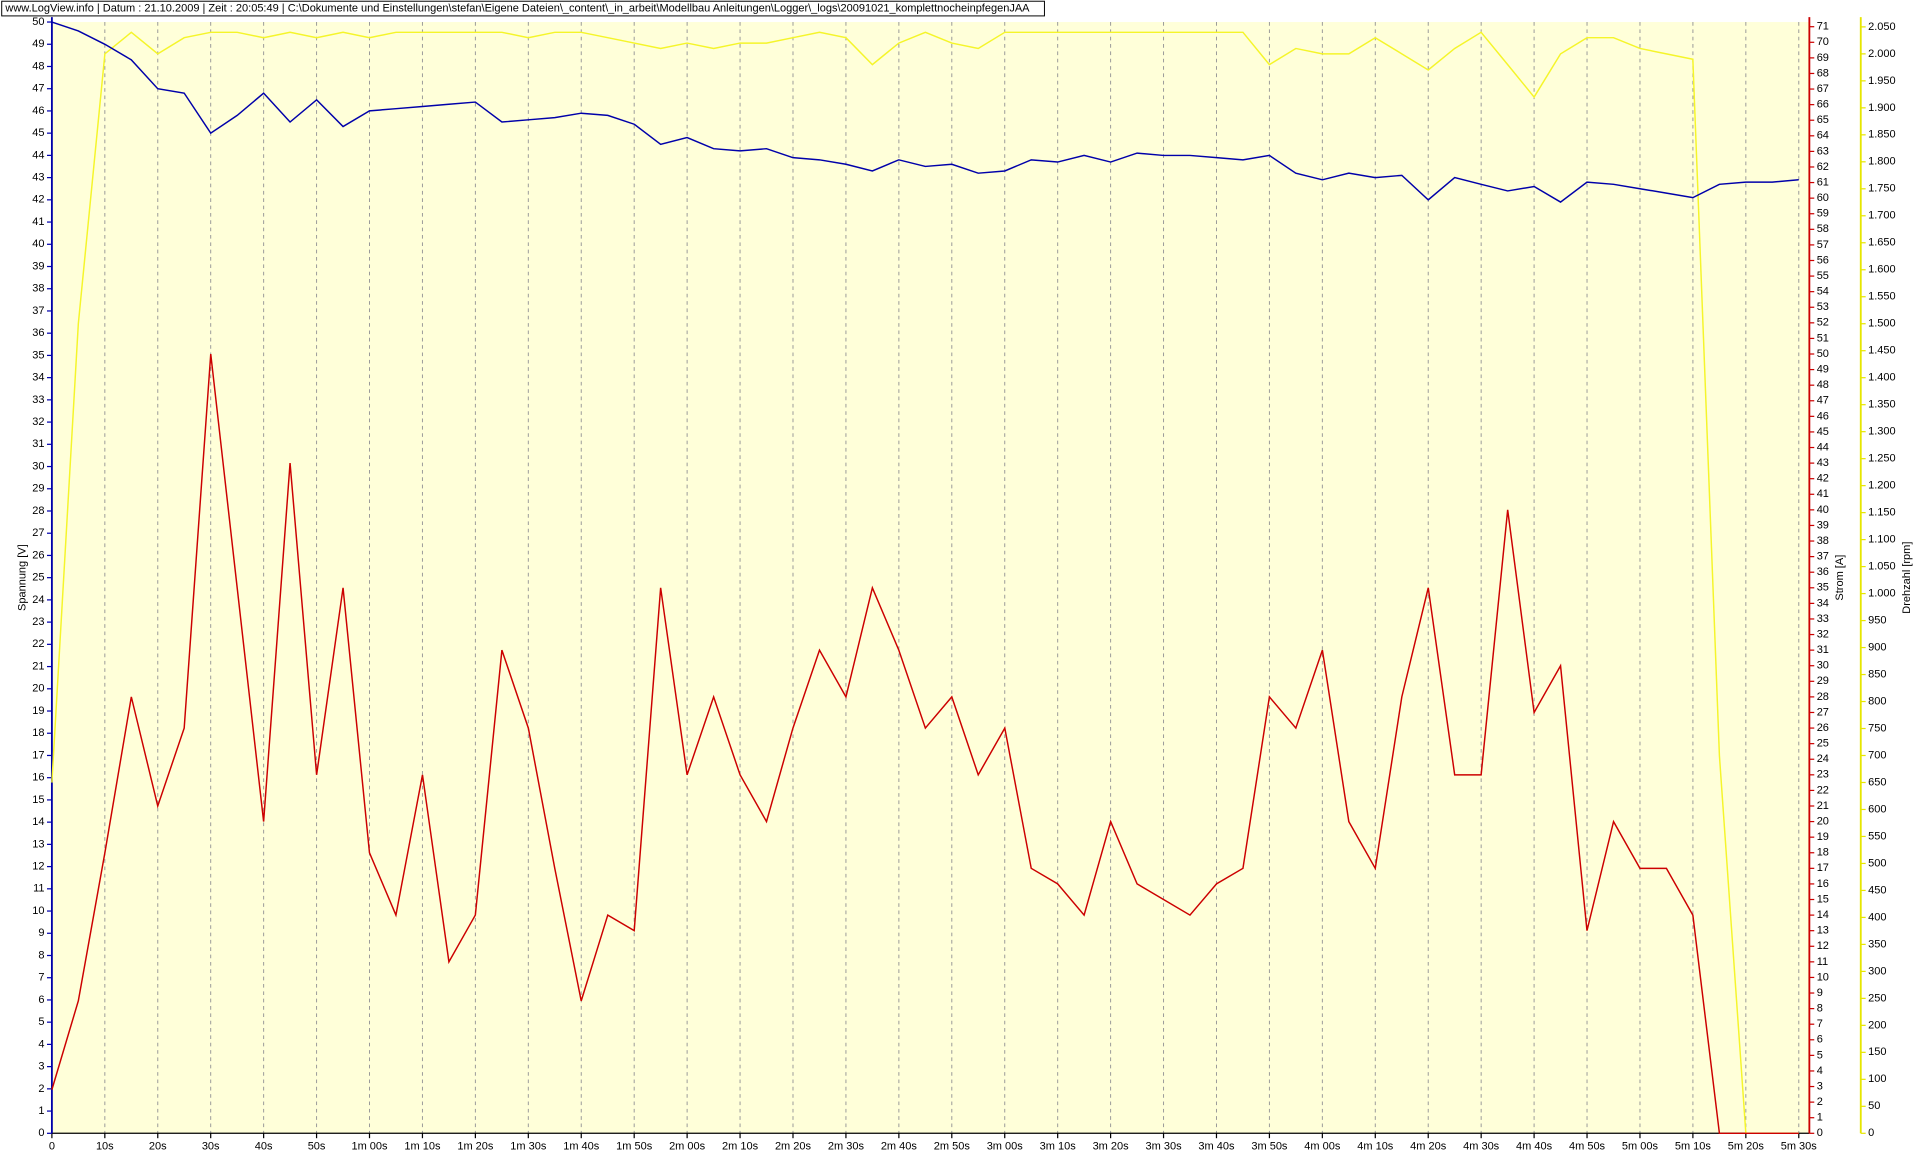 The height and width of the screenshot is (1159, 1920). Describe the element at coordinates (1877, 701) in the screenshot. I see `y-tick-label: 800` at that location.